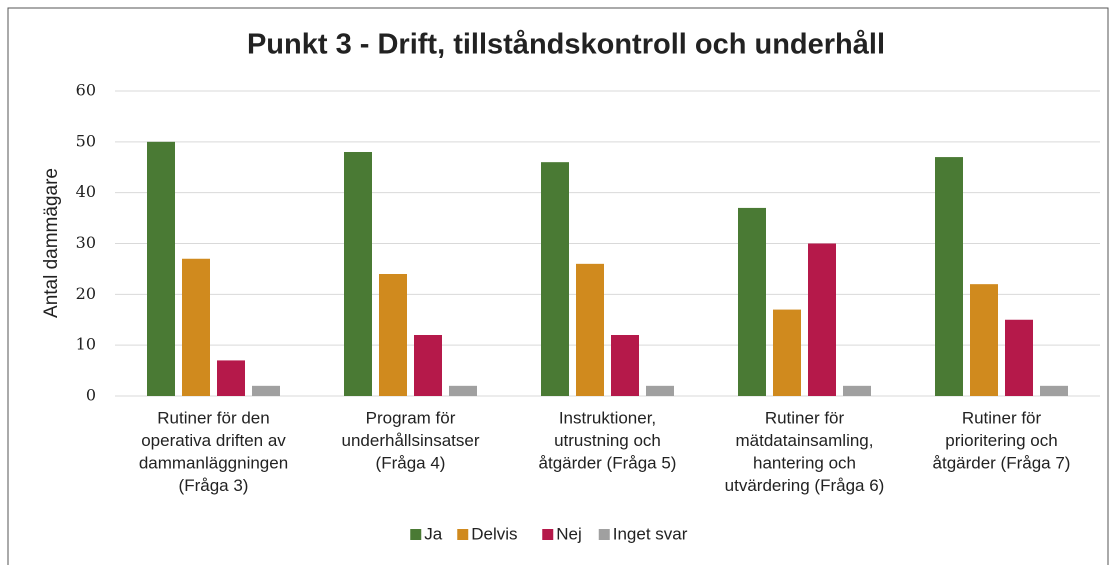 The image size is (1116, 565). Describe the element at coordinates (213, 417) in the screenshot. I see `x-tick-label: Rutiner för den` at that location.